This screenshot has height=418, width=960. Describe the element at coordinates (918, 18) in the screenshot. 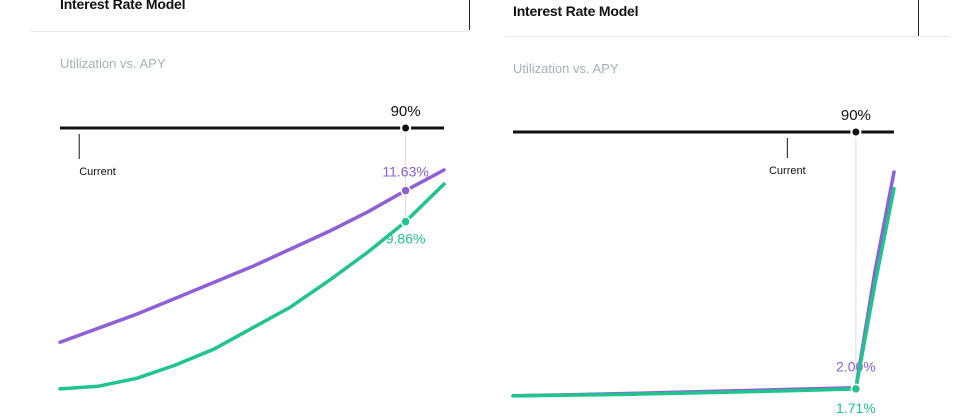

I see `panel-divider-right` at that location.